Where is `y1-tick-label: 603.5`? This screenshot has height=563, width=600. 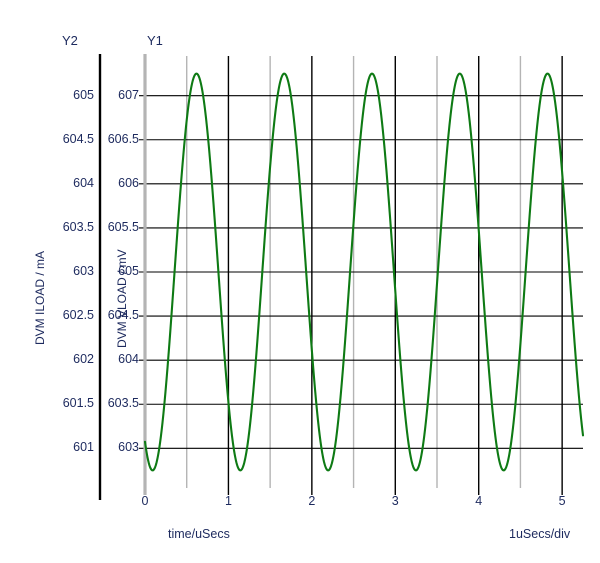
y1-tick-label: 603.5 is located at coordinates (123, 403).